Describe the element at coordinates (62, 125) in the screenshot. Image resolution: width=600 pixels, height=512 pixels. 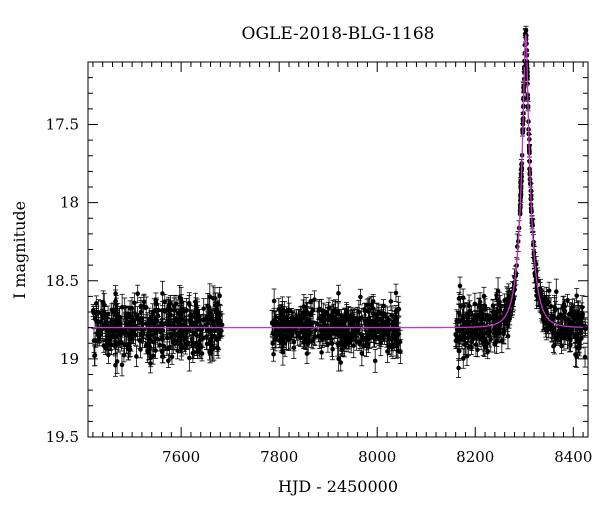
I see `y-tick-label: 17.5` at that location.